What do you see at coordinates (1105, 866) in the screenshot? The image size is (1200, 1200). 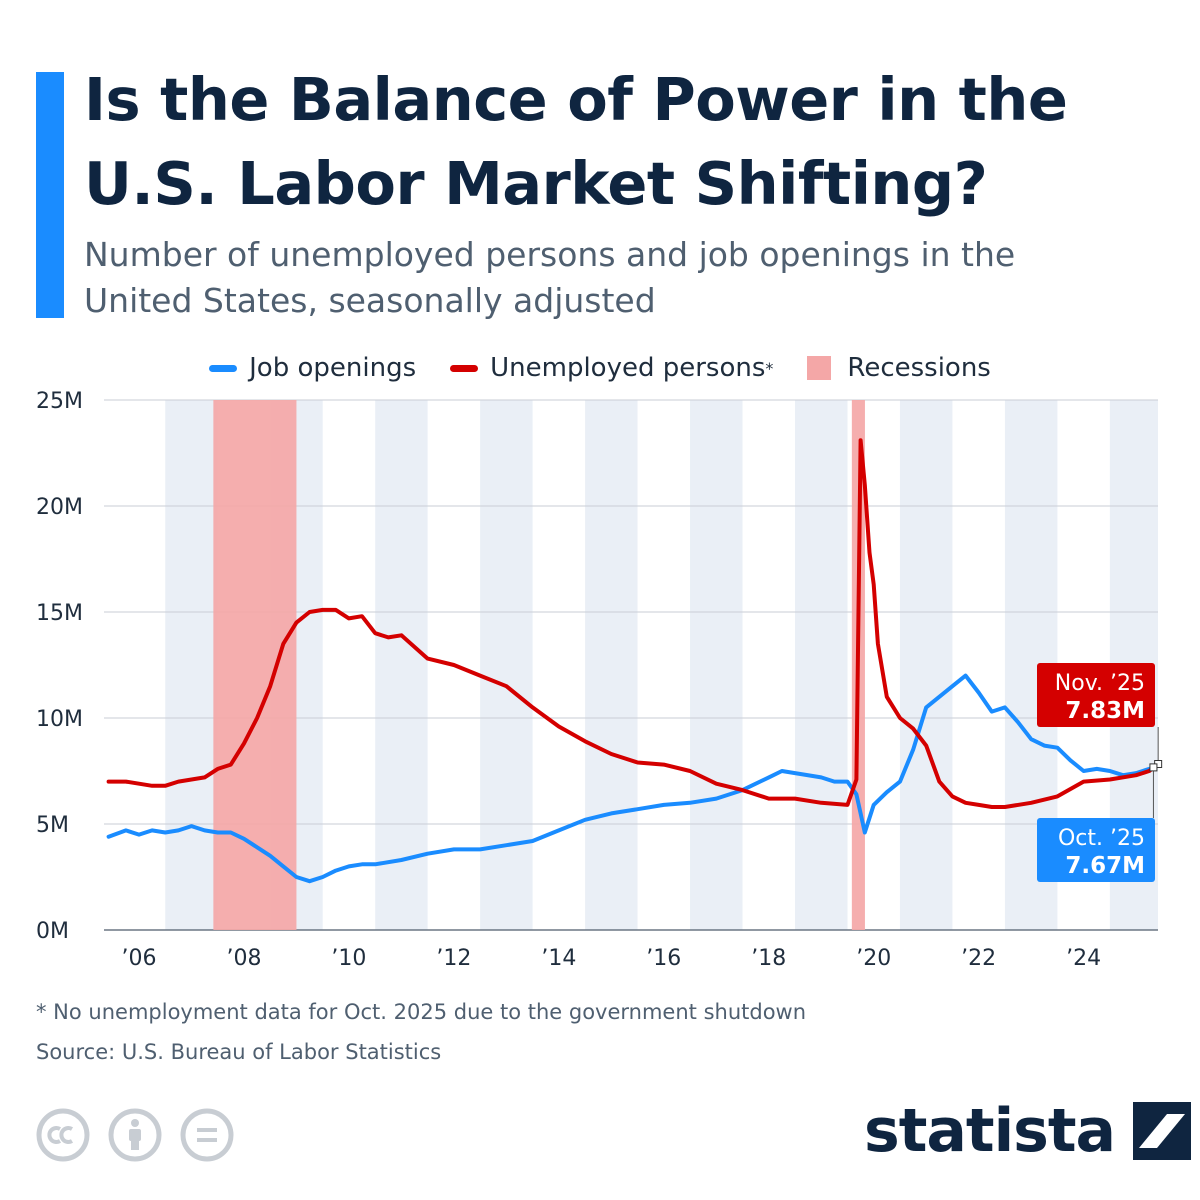 I see `oct-annotation-value: 7.67M` at bounding box center [1105, 866].